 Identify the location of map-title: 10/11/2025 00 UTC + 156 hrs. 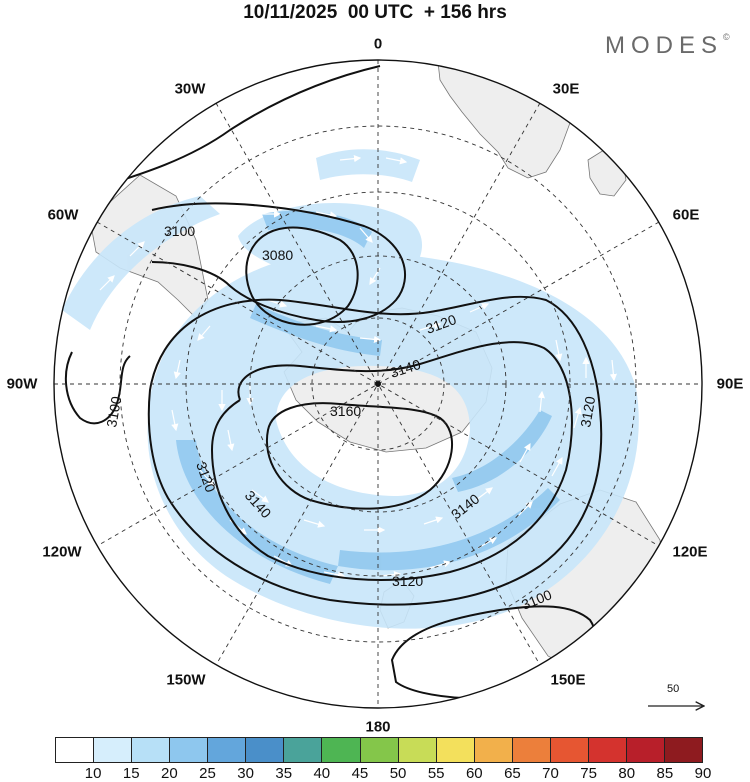
(375, 12).